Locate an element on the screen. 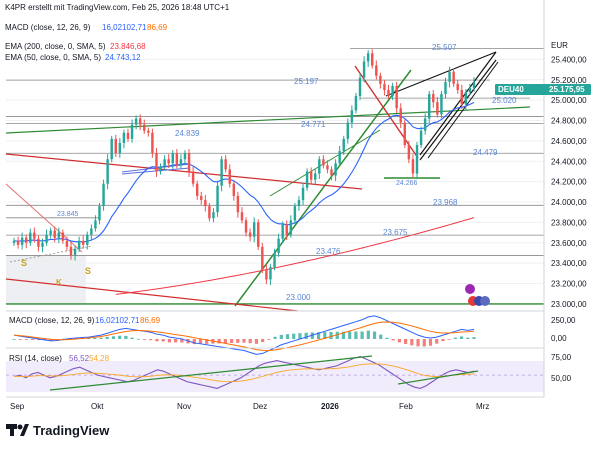  time-axis: Sep Okt Nov Dez 2026 Feb Mrz is located at coordinates (249, 406).